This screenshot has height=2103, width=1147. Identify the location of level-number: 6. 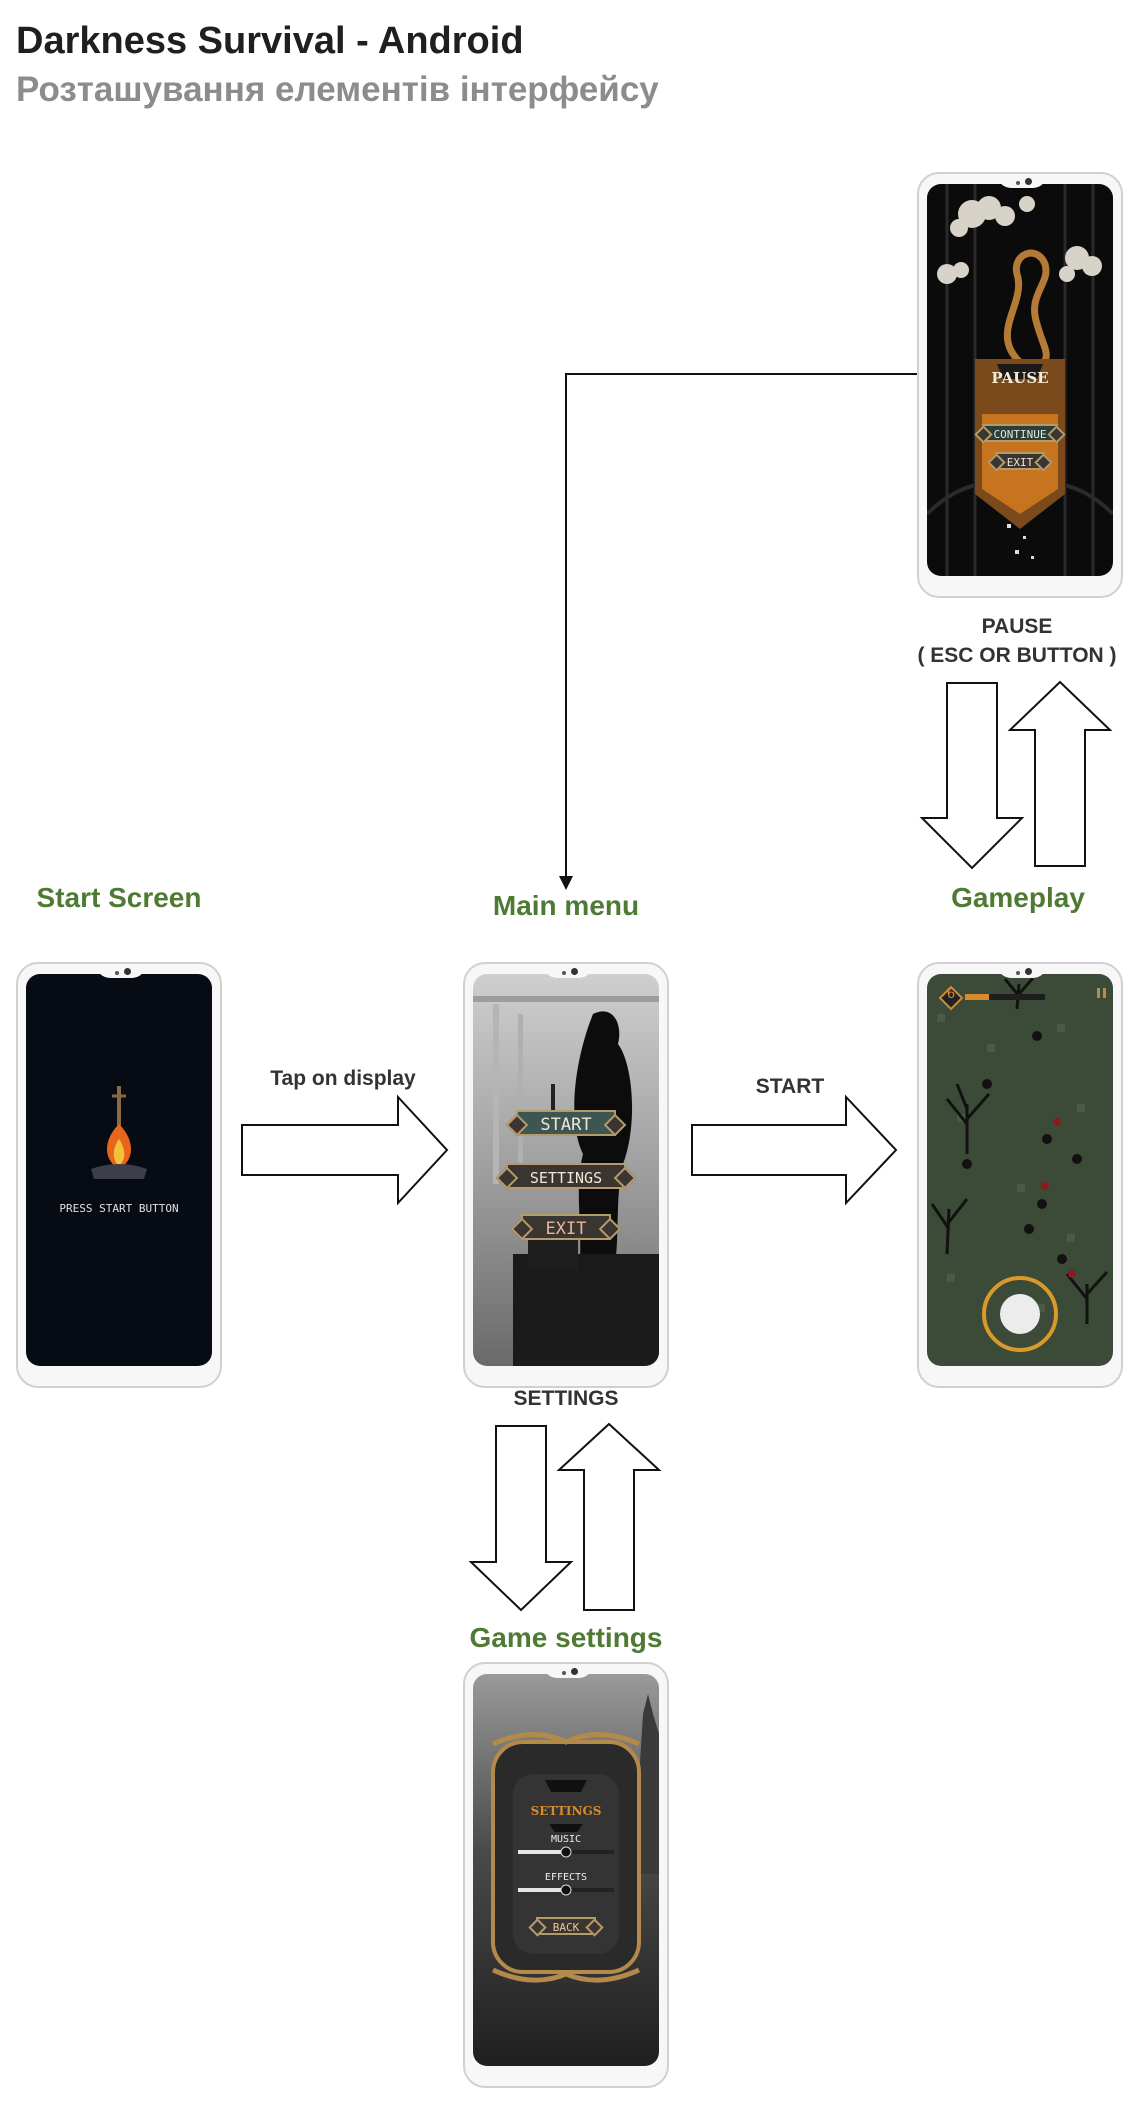
(951, 994).